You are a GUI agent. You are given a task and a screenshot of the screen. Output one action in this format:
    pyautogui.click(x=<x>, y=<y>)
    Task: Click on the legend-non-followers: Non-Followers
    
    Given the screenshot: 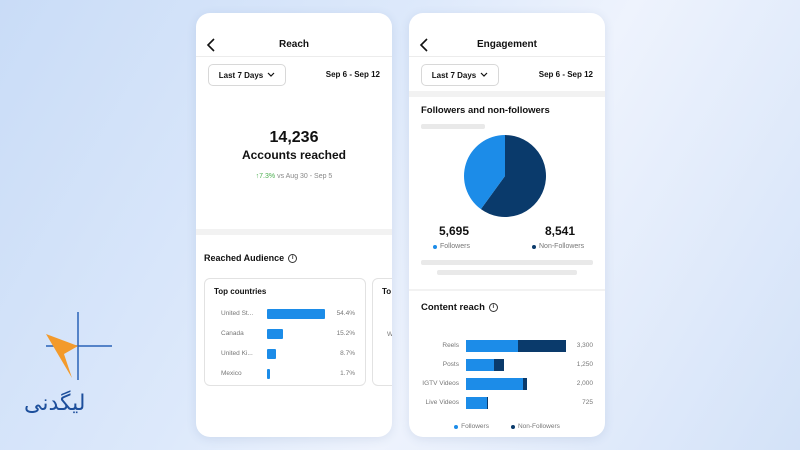 What is the action you would take?
    pyautogui.click(x=535, y=426)
    